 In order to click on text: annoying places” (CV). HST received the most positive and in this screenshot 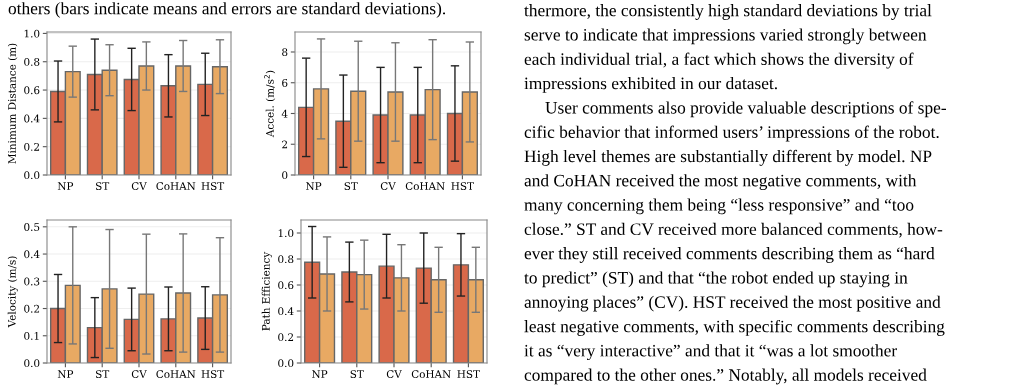, I will do `click(732, 303)`.